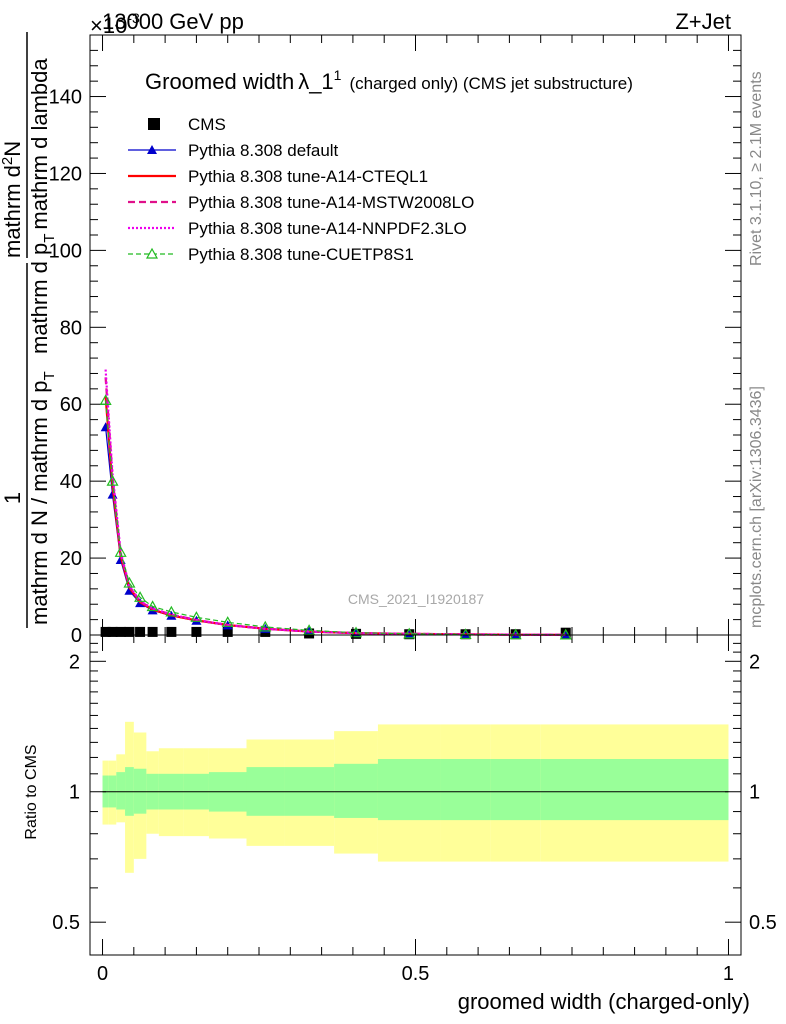 The image size is (786, 1024). What do you see at coordinates (65, 251) in the screenshot?
I see `y-tick-label: 100` at bounding box center [65, 251].